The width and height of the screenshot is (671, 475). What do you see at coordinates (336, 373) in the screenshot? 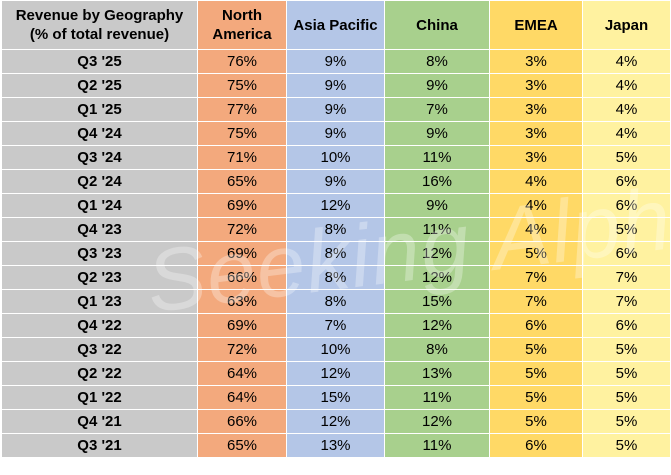
I see `table-row: Q2 '22 64% 12% 13% 5% 5%` at bounding box center [336, 373].